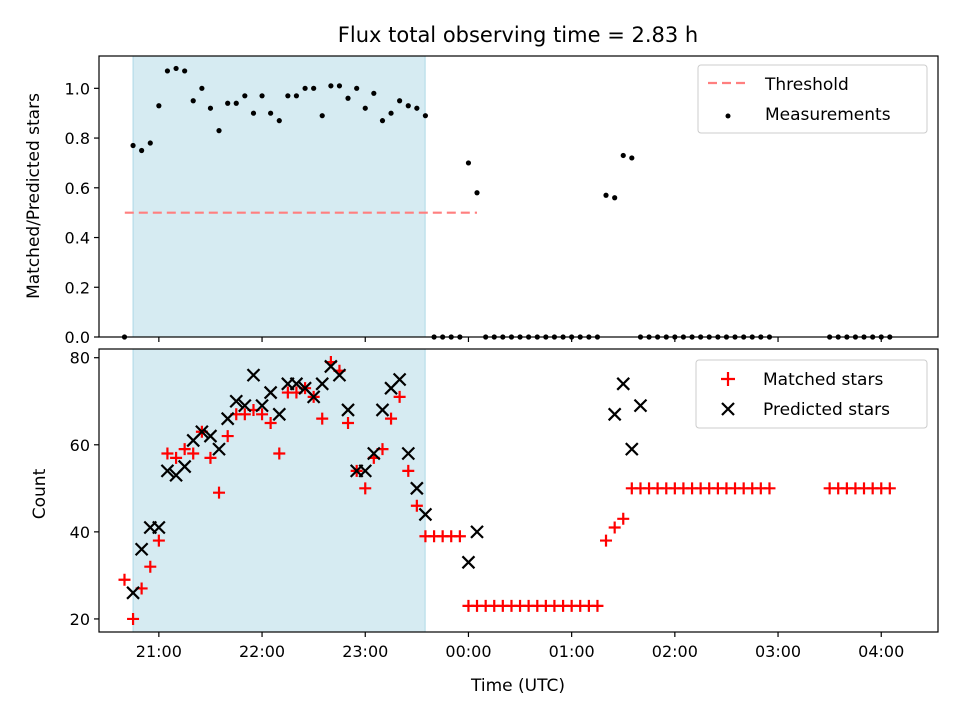 This screenshot has width=960, height=724. What do you see at coordinates (812, 99) in the screenshot?
I see `top-legend: Threshold Measurements` at bounding box center [812, 99].